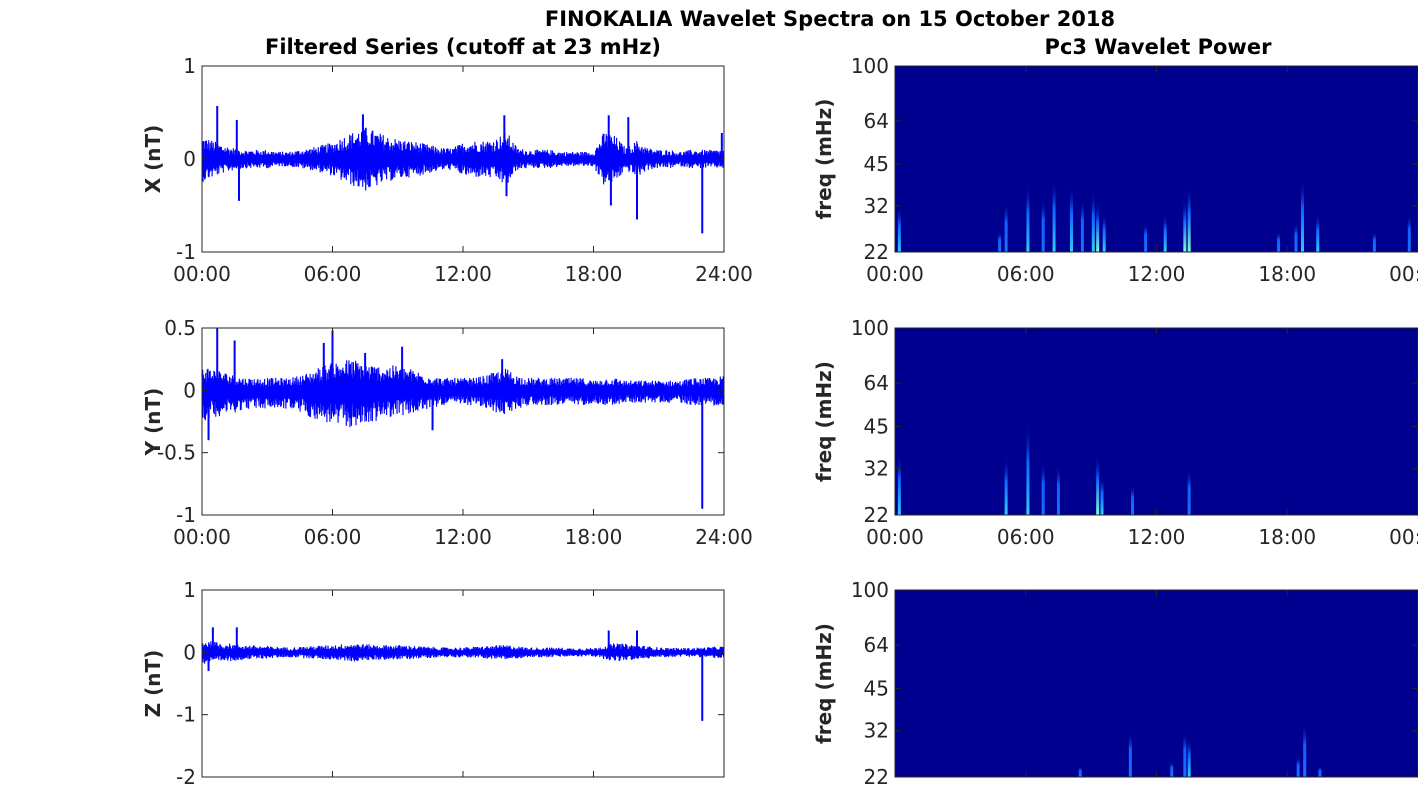 The height and width of the screenshot is (788, 1418). I want to click on y-tick-label: -2, so click(186, 776).